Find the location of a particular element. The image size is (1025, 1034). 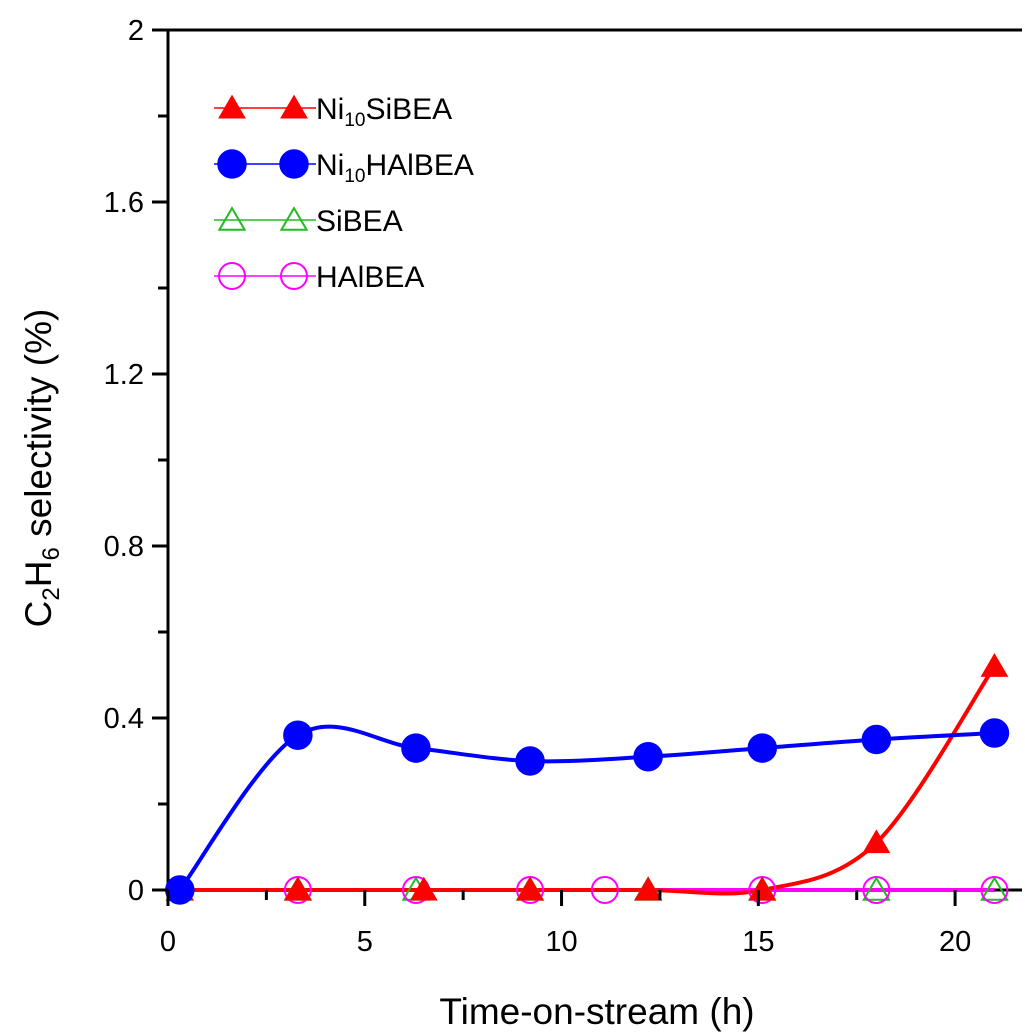

data-point-Ni10SiBEA is located at coordinates (994, 666).